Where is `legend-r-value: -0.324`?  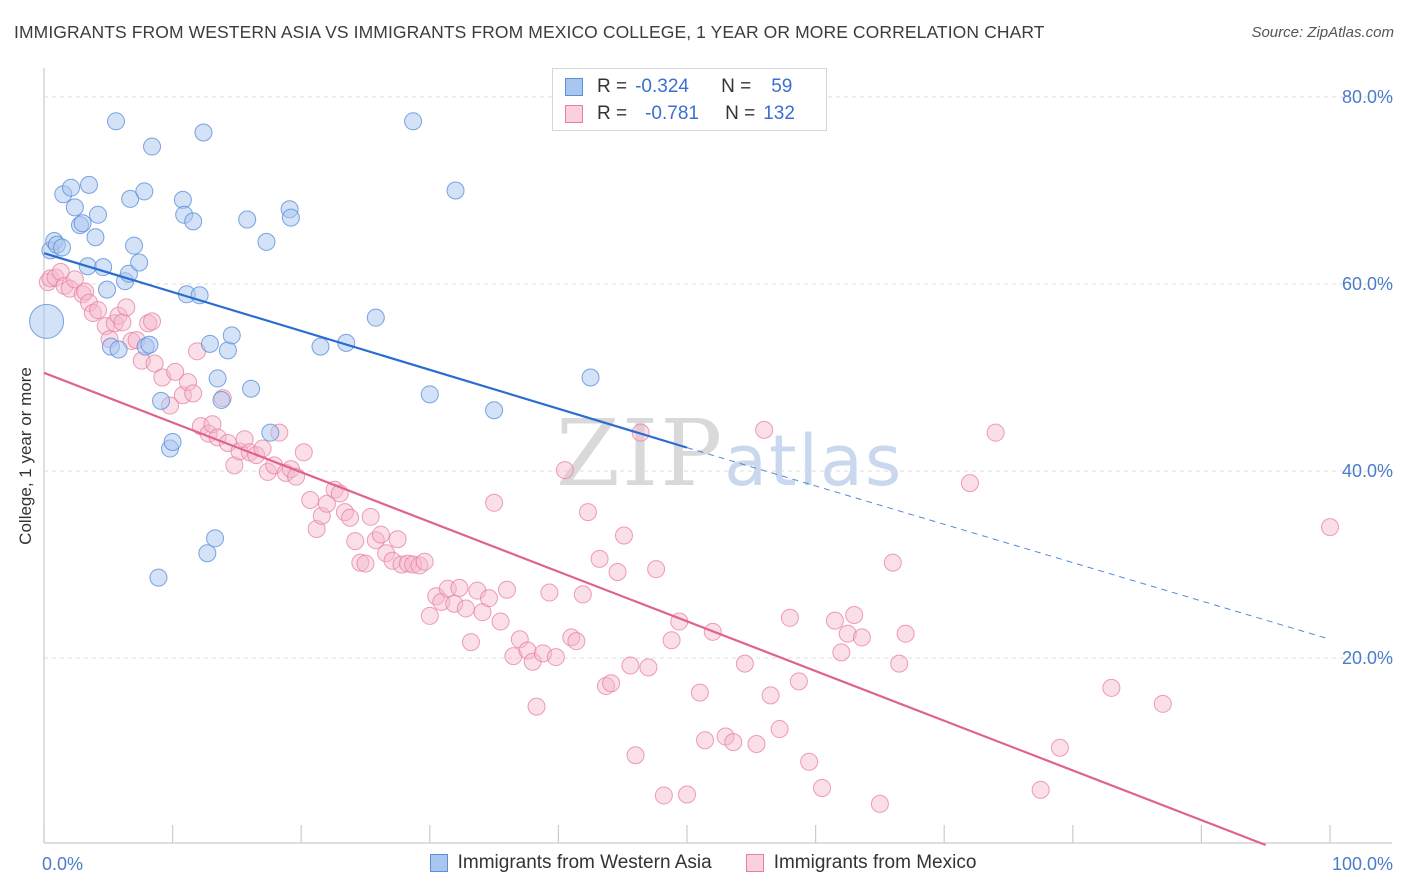 legend-r-value: -0.324 is located at coordinates (662, 86).